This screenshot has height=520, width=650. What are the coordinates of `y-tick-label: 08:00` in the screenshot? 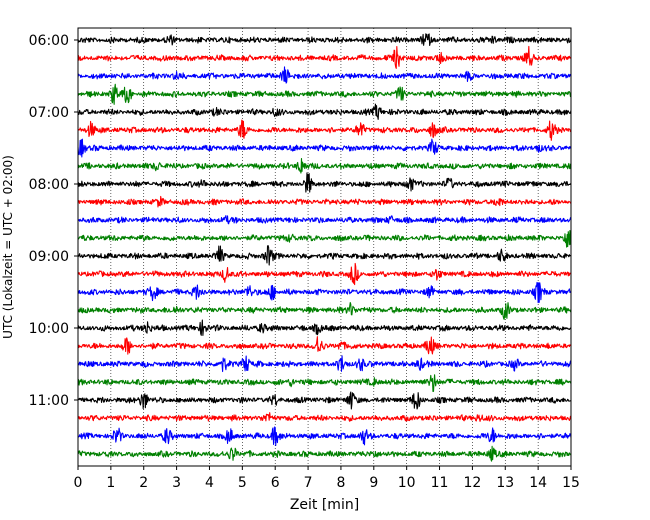 It's located at (49, 185).